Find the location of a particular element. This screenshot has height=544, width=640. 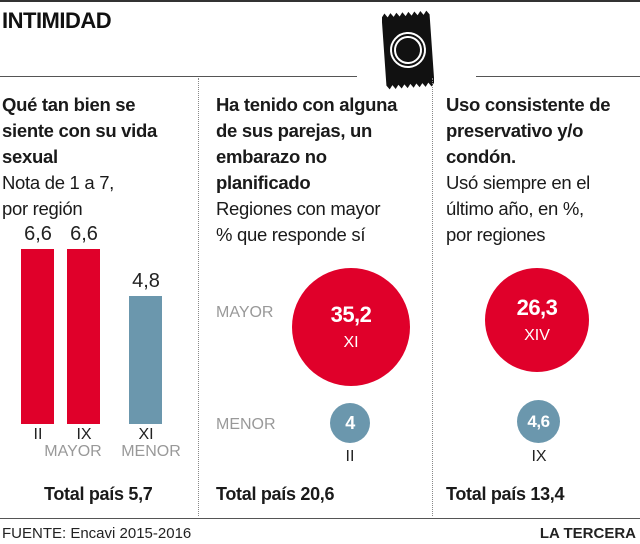

panel-1-total: Total país 5,7 is located at coordinates (98, 494).